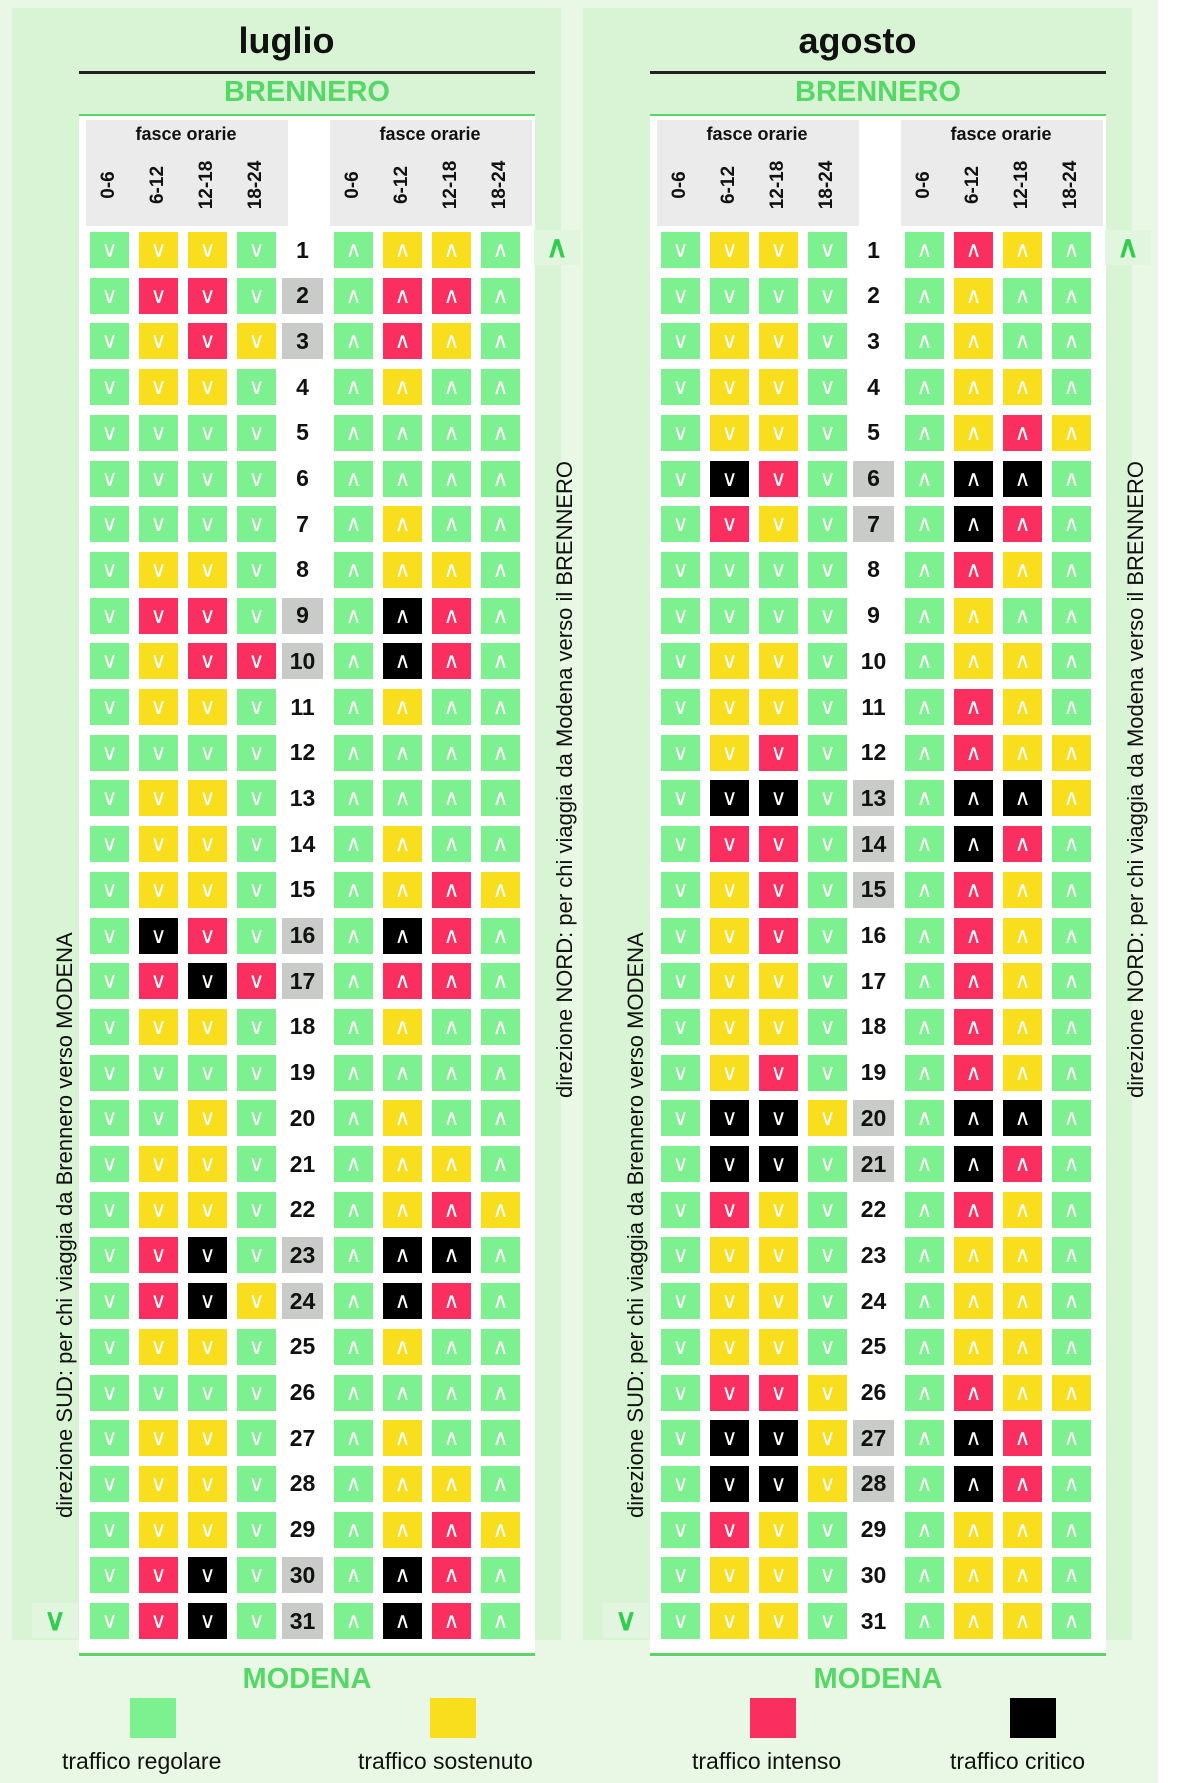  What do you see at coordinates (302, 523) in the screenshot?
I see `day-number: 7` at bounding box center [302, 523].